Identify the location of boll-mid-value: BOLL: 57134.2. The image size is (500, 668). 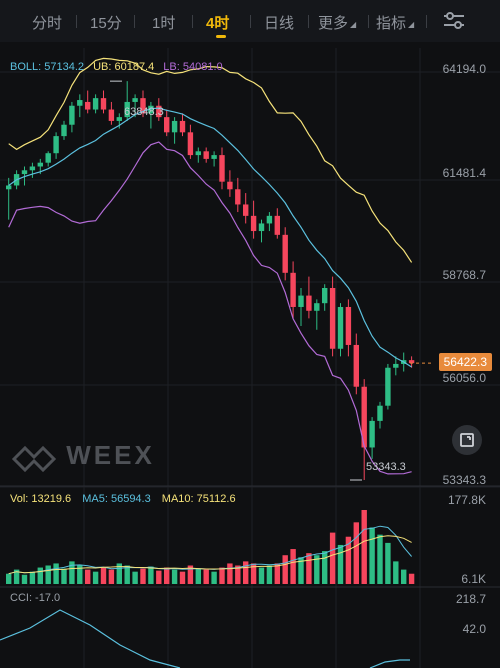
(47, 67).